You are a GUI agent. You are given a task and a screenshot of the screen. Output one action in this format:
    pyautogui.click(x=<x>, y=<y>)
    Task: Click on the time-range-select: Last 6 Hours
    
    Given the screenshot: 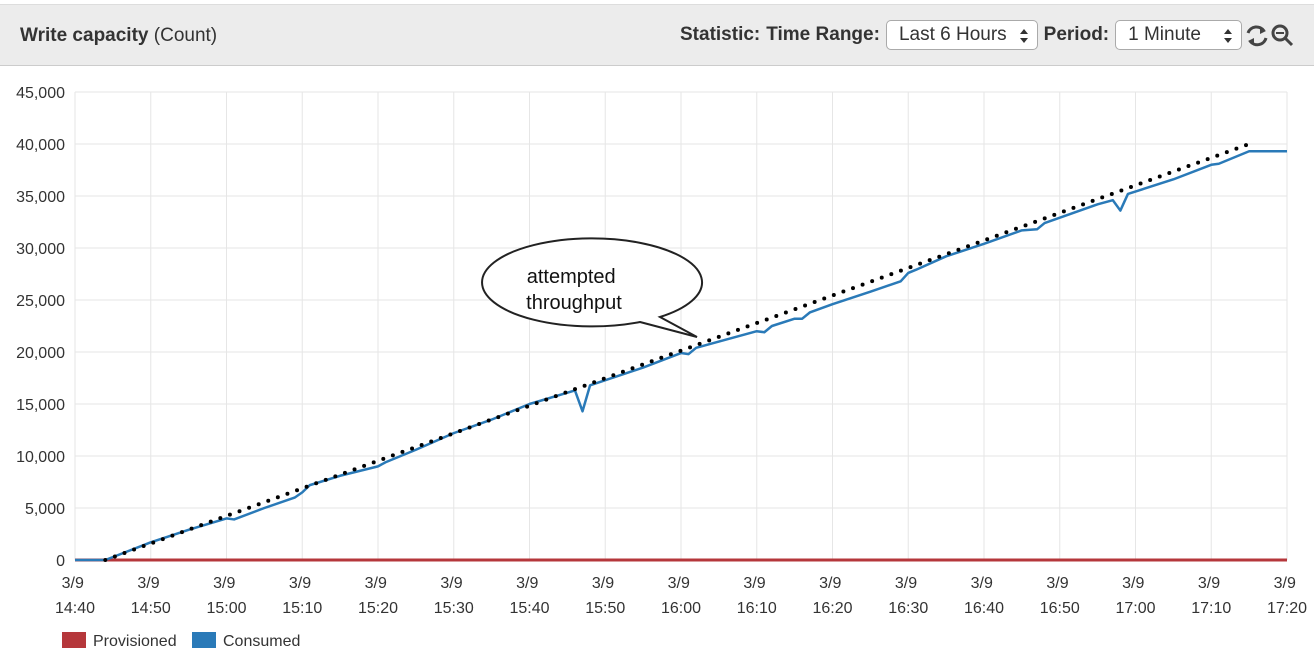 What is the action you would take?
    pyautogui.click(x=961, y=35)
    